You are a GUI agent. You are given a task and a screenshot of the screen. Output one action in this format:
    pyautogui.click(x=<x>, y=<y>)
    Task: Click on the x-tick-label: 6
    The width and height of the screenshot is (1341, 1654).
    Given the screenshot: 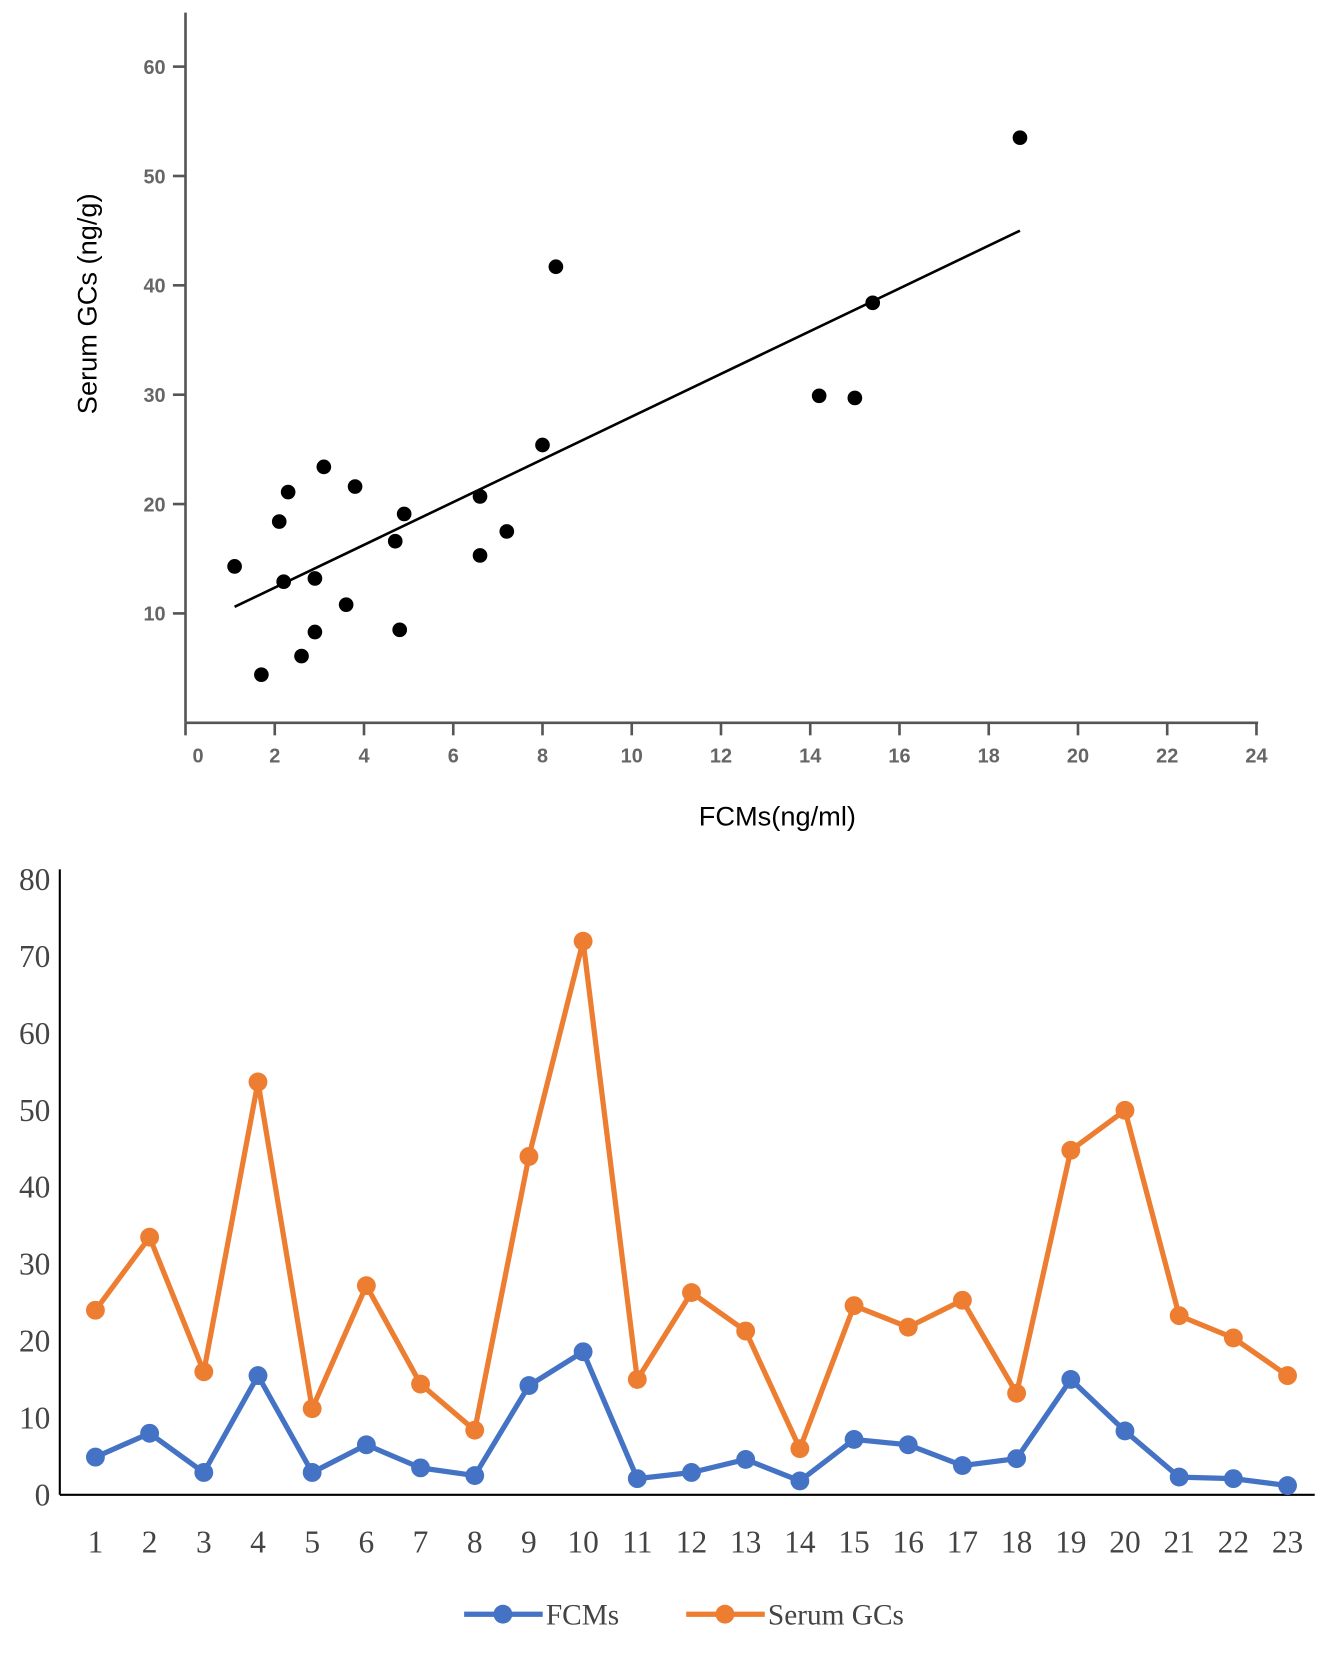 What is the action you would take?
    pyautogui.click(x=367, y=1541)
    